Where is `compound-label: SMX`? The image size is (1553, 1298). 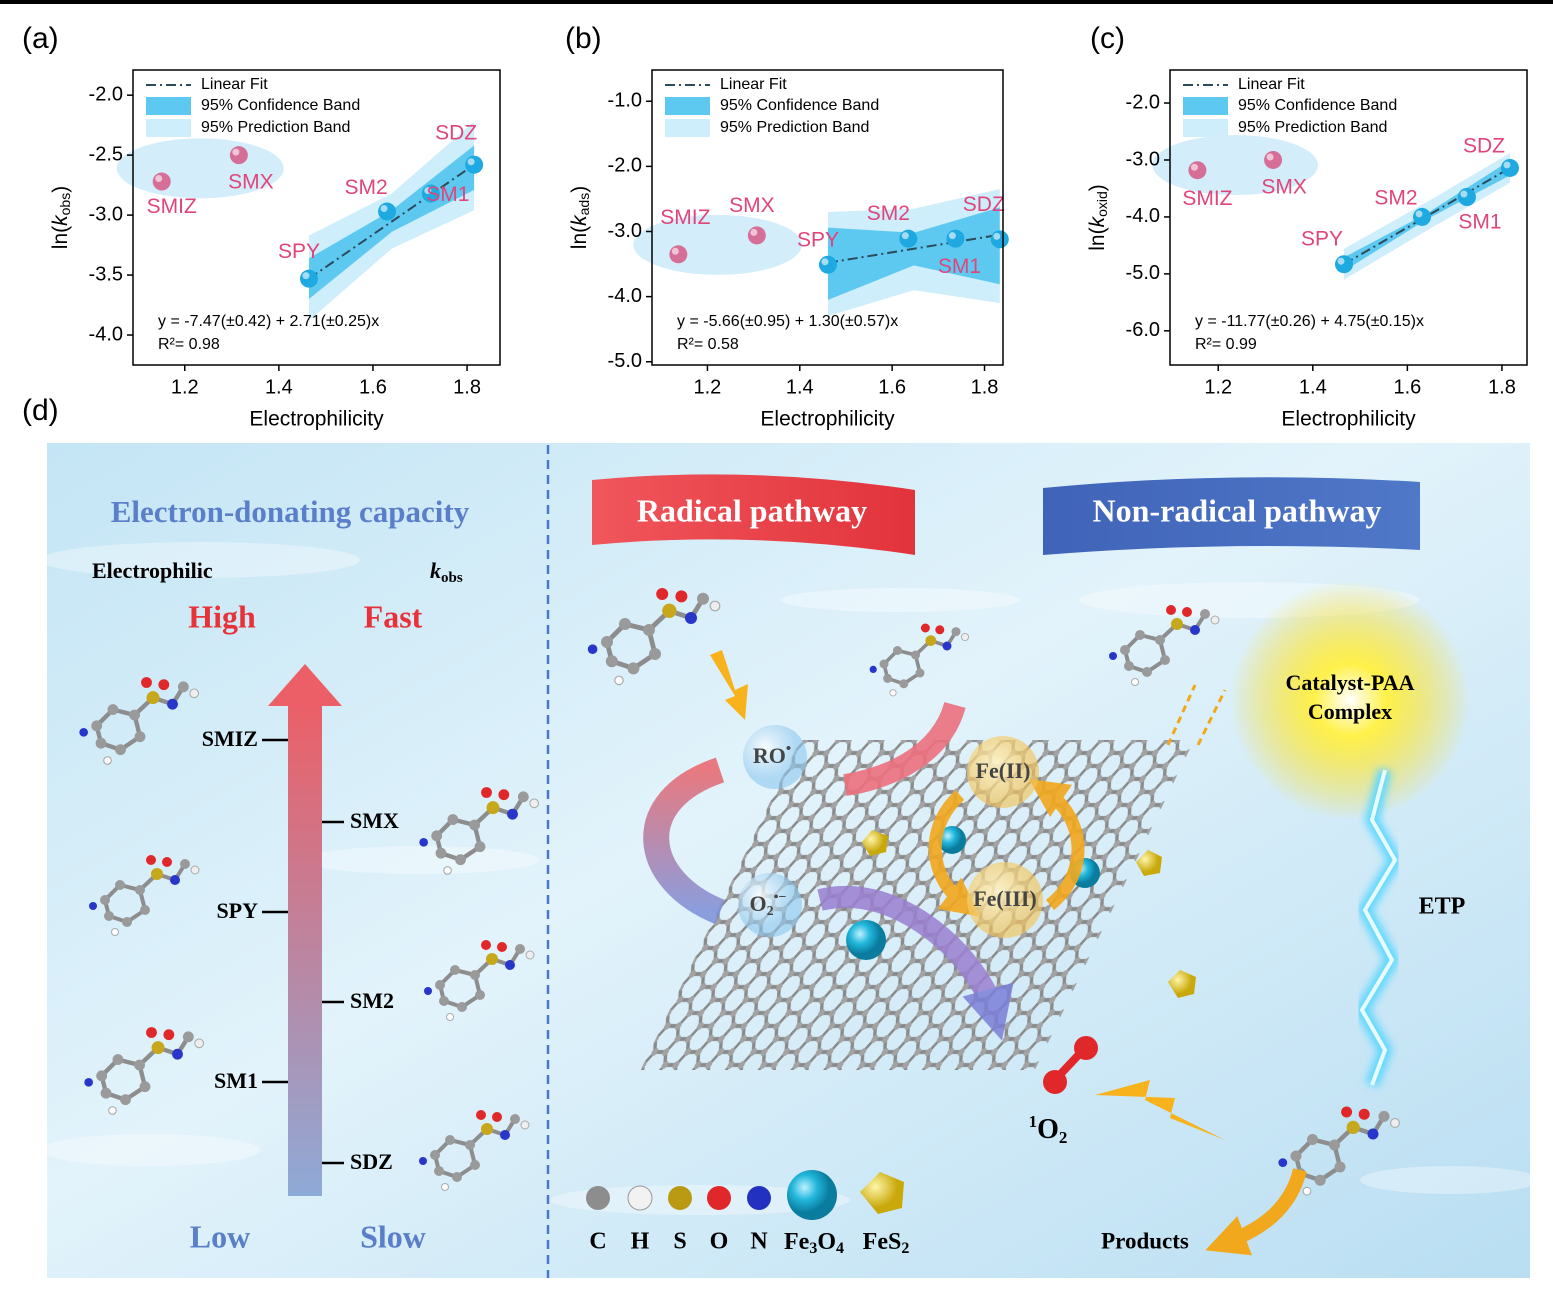
compound-label: SMX is located at coordinates (374, 820).